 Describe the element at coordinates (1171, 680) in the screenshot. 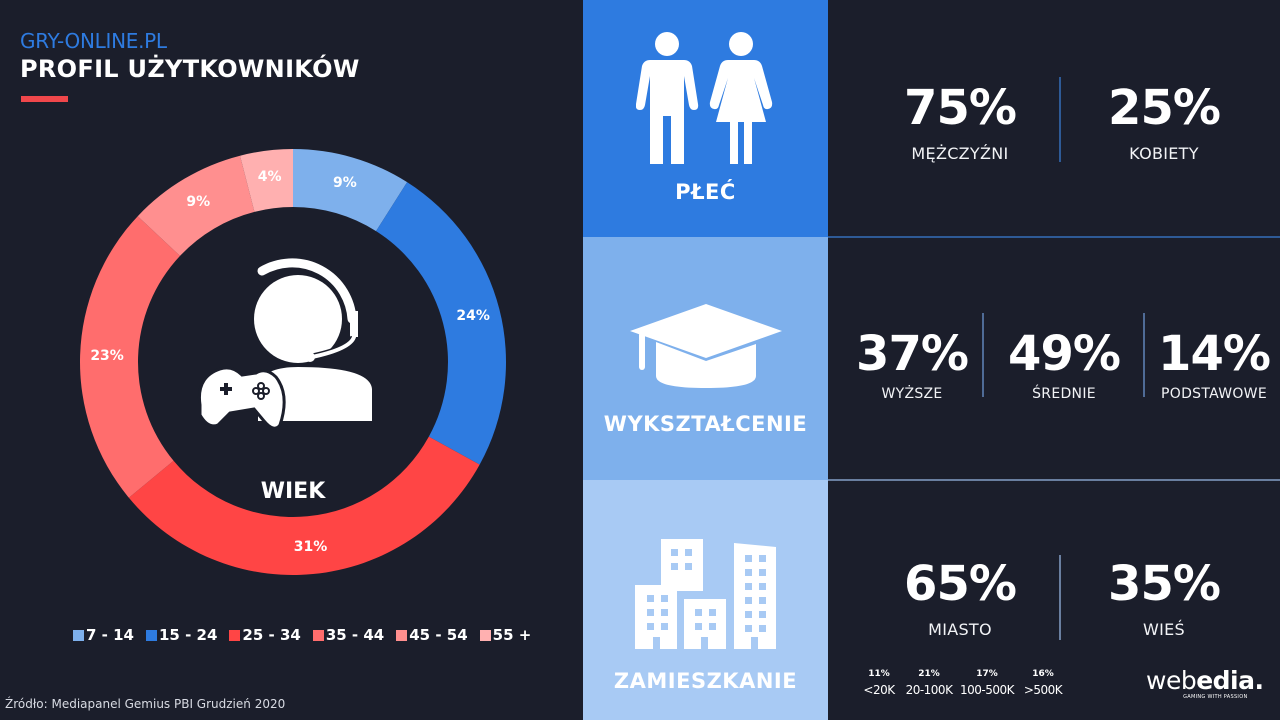

I see `logo-text-light: web` at that location.